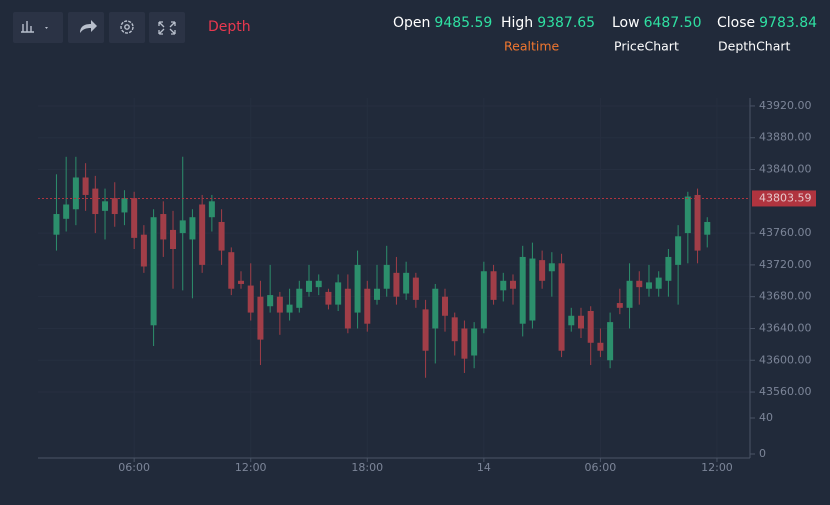 The height and width of the screenshot is (505, 830). Describe the element at coordinates (785, 169) in the screenshot. I see `y-tick-label: 43840.00` at that location.